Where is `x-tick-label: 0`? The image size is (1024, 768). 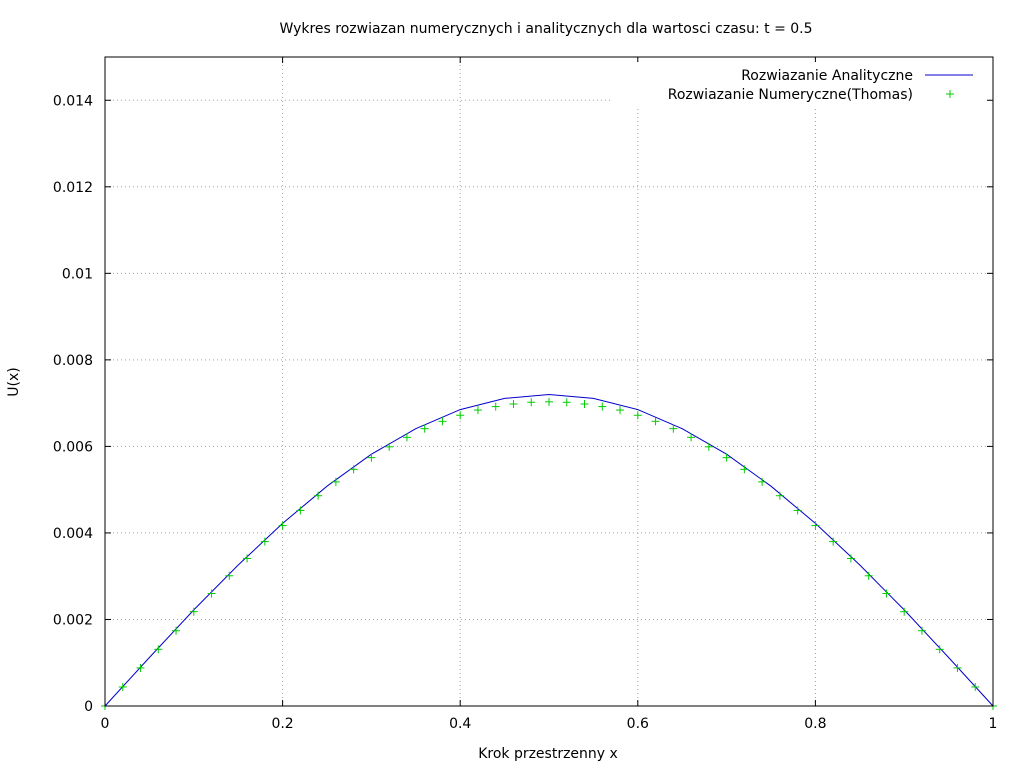
x-tick-label: 0 is located at coordinates (105, 724).